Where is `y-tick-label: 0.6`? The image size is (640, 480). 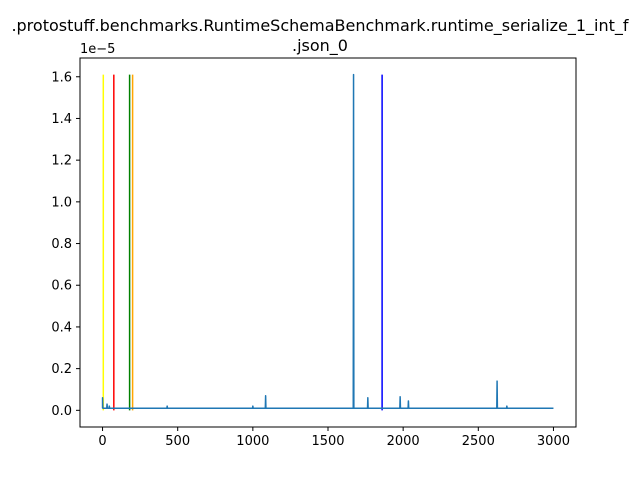
y-tick-label: 0.6 is located at coordinates (61, 286).